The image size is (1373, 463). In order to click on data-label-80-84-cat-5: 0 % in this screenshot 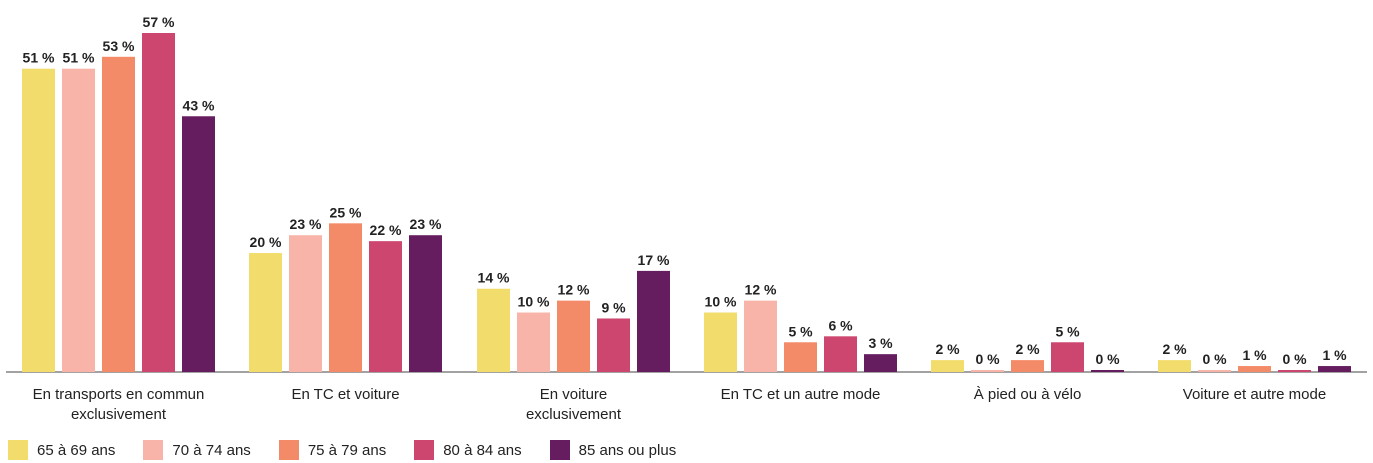, I will do `click(1294, 359)`.